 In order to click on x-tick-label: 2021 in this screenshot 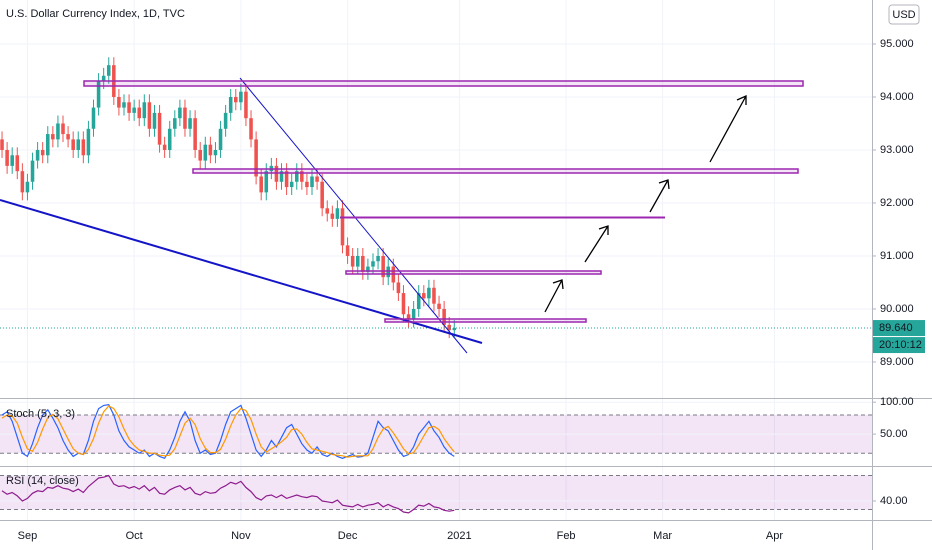, I will do `click(459, 536)`.